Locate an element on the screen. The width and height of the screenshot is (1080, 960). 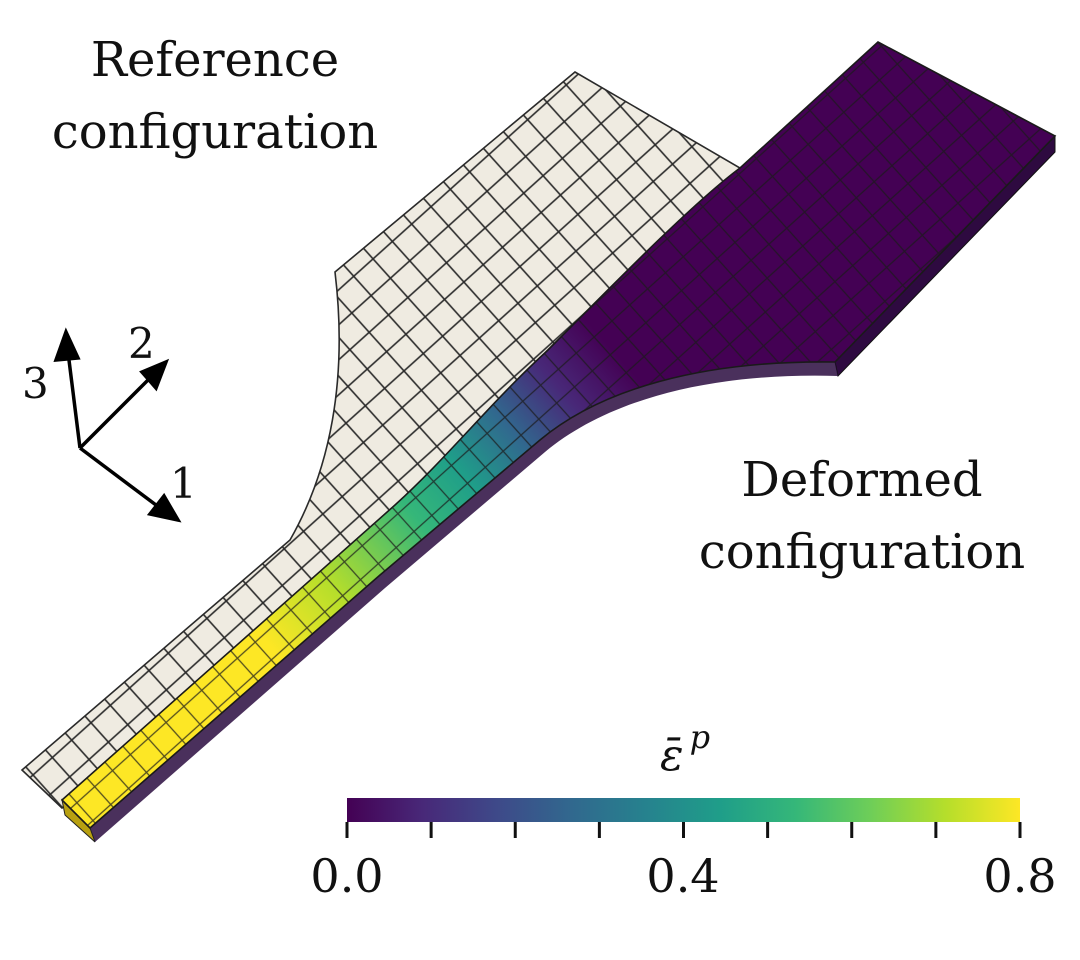
axis-3-arrowhead is located at coordinates (67, 344).